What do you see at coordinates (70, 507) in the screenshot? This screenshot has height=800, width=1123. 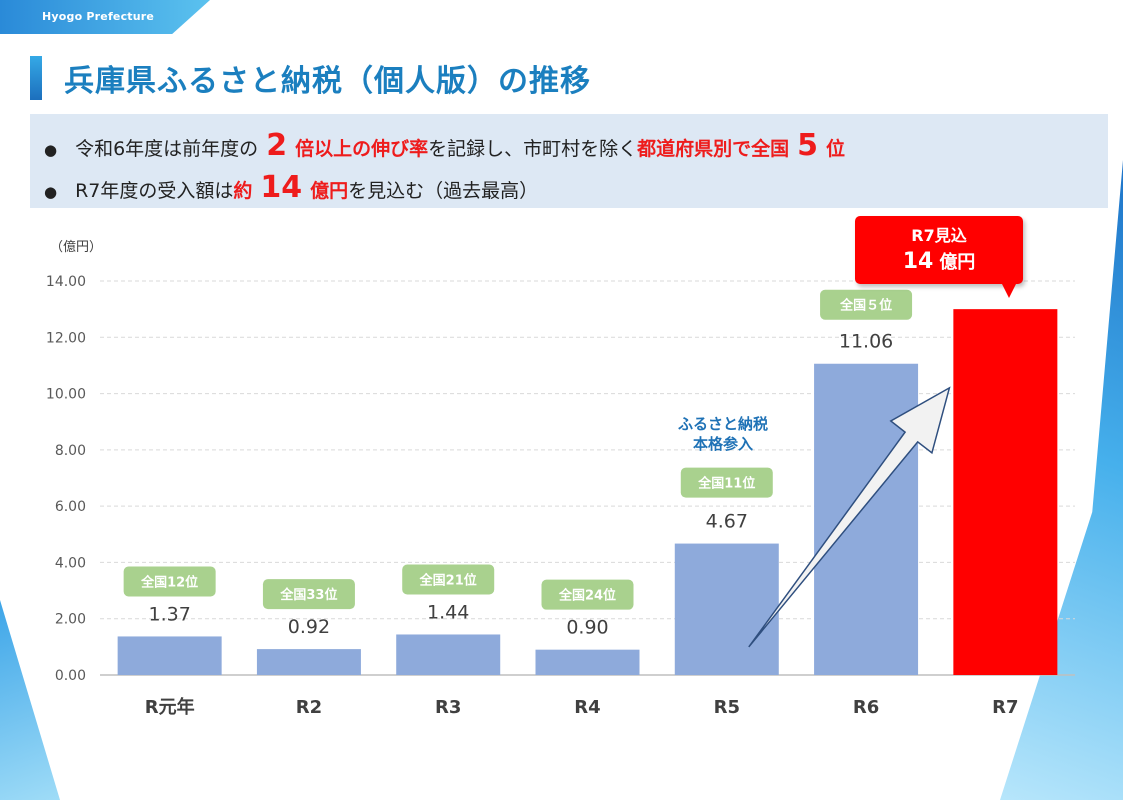 I see `y-tick-label: 6.00` at bounding box center [70, 507].